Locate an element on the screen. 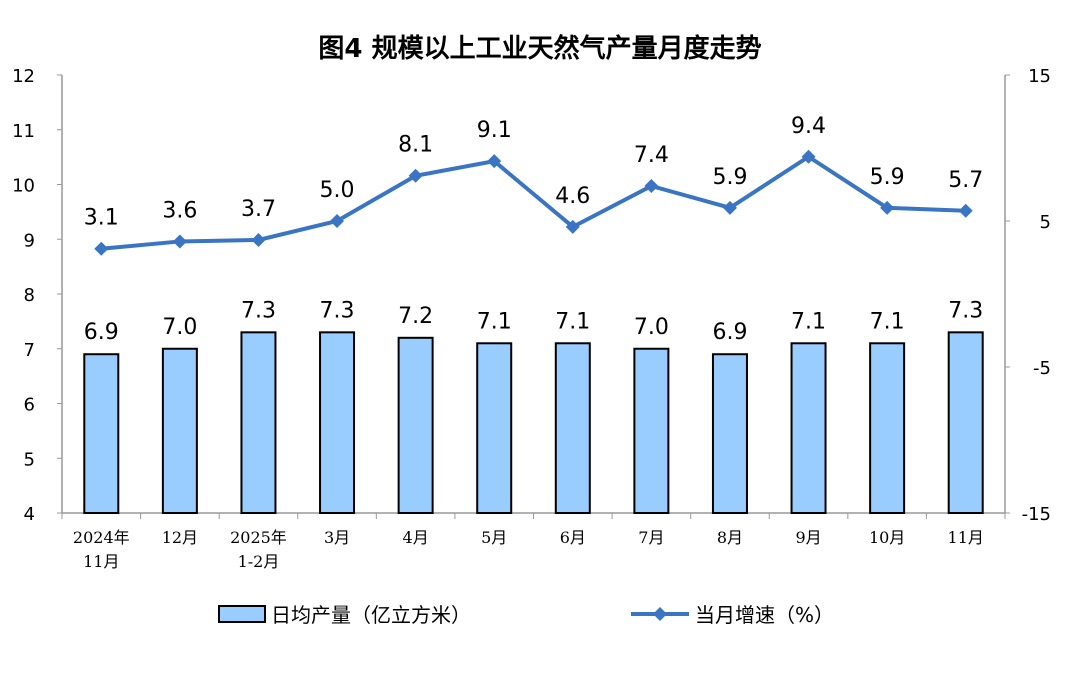 The image size is (1080, 678). line-data-label: 3.1 is located at coordinates (101, 218).